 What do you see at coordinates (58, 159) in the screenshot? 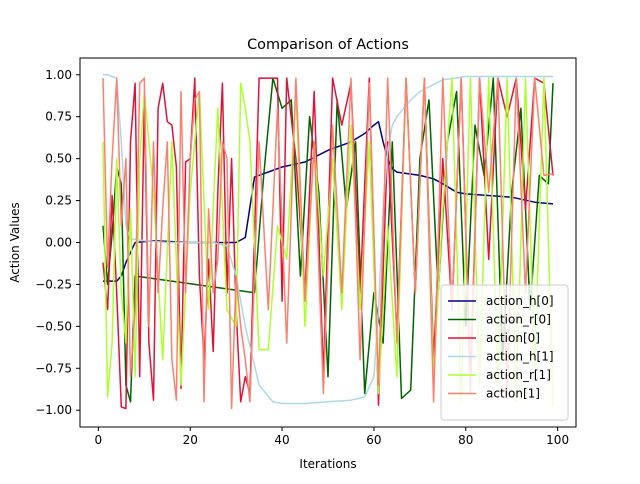
I see `y-tick-label: 0.50` at bounding box center [58, 159].